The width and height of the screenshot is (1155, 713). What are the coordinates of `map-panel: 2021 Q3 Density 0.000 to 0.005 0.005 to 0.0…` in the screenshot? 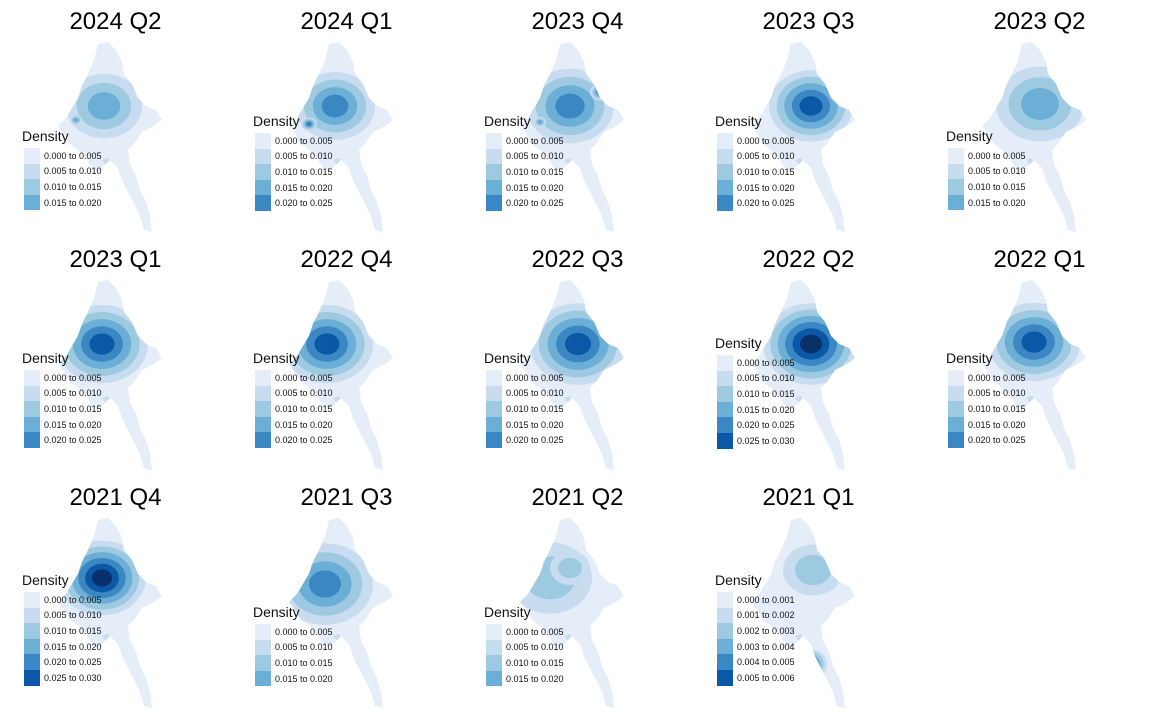 It's located at (346, 594).